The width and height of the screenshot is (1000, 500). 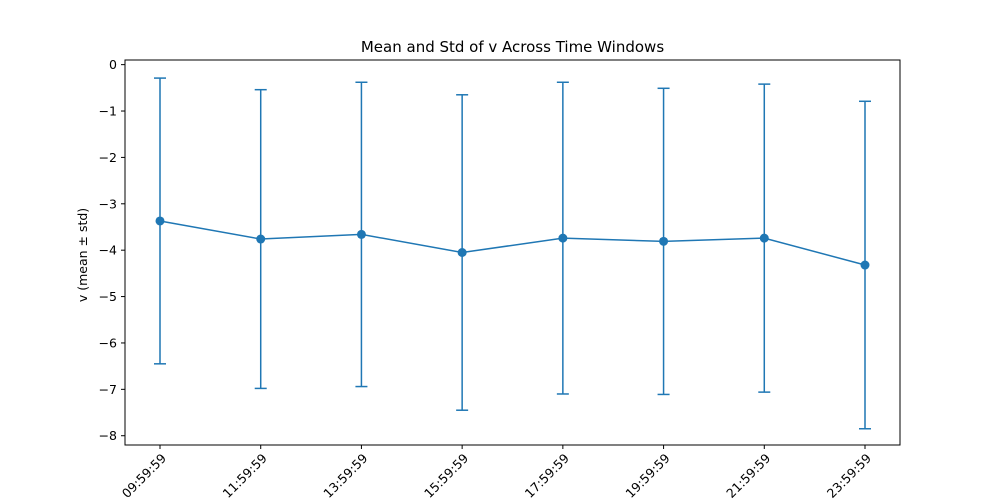 I want to click on chart-title: Mean and Std of v Across Time Windows, so click(x=512, y=47).